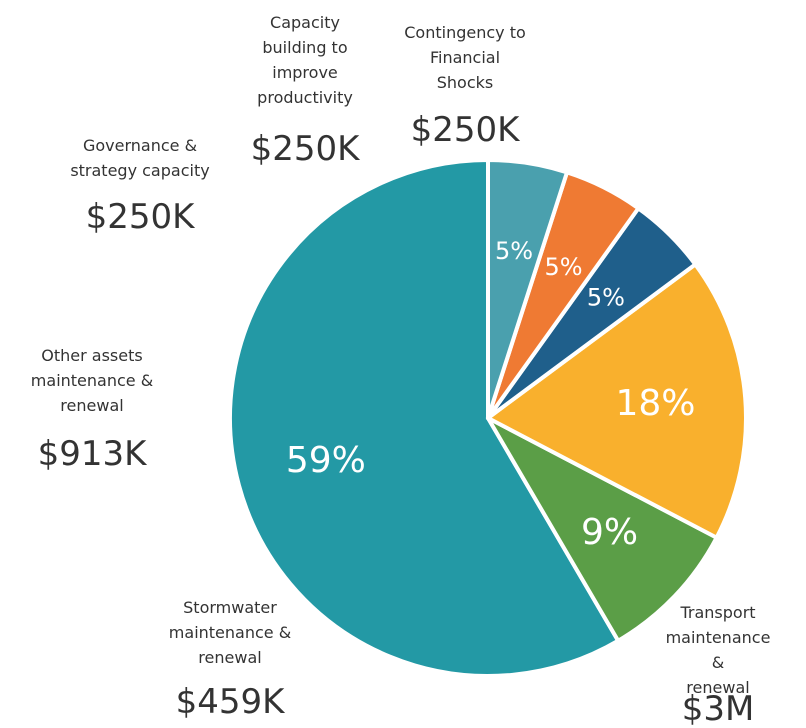 The image size is (806, 728). I want to click on amount-label: $913K, so click(92, 454).